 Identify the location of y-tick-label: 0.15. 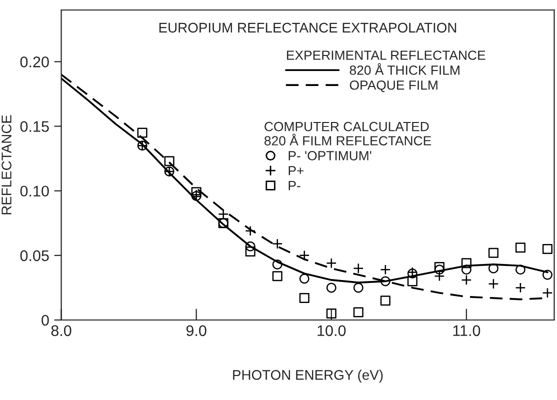
(34, 126).